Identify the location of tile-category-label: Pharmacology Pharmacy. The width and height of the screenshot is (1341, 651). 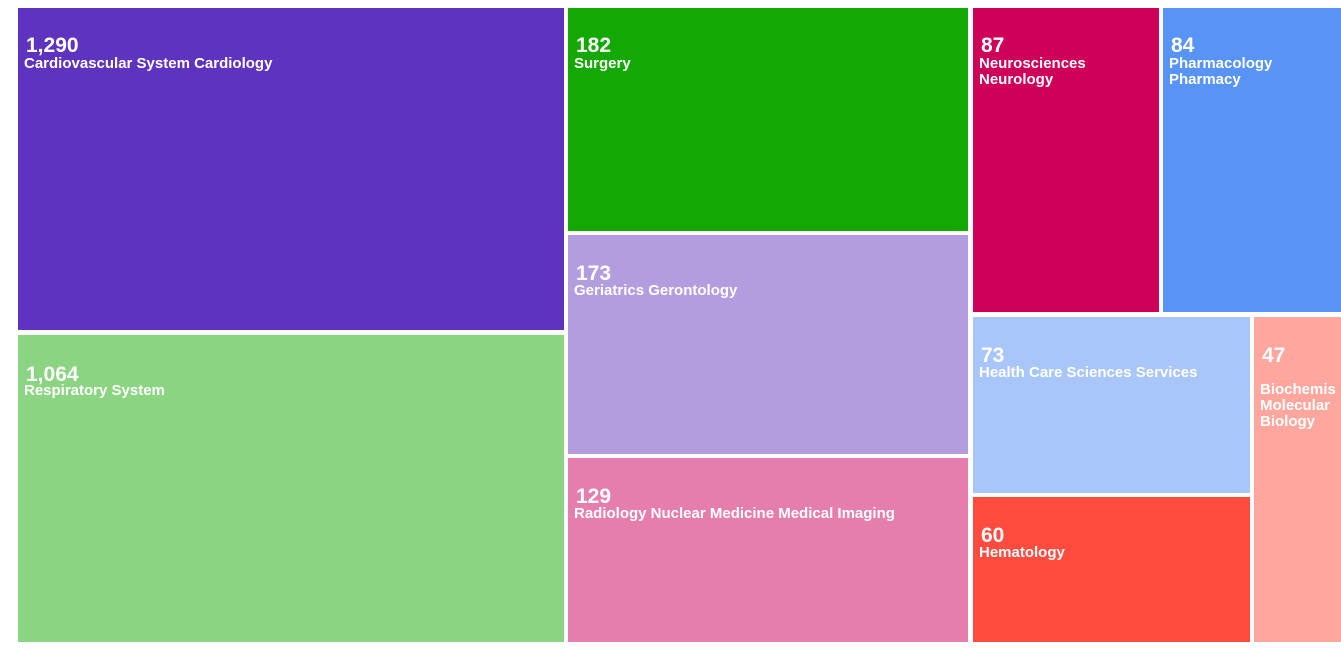
(1220, 72).